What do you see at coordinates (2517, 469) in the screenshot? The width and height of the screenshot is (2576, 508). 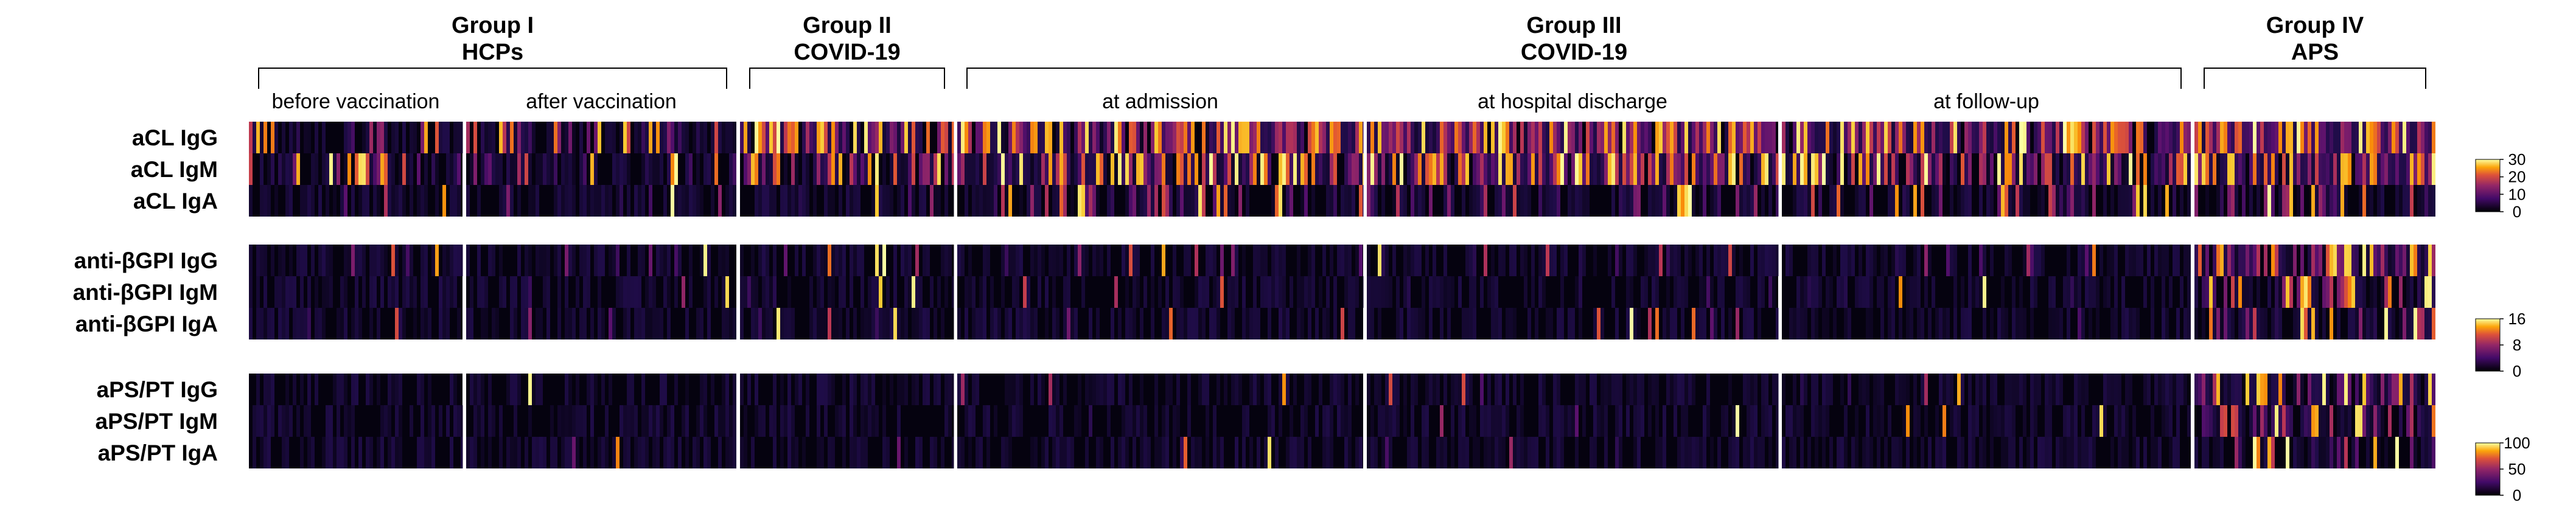 I see `colorbar-tick-label: 50` at bounding box center [2517, 469].